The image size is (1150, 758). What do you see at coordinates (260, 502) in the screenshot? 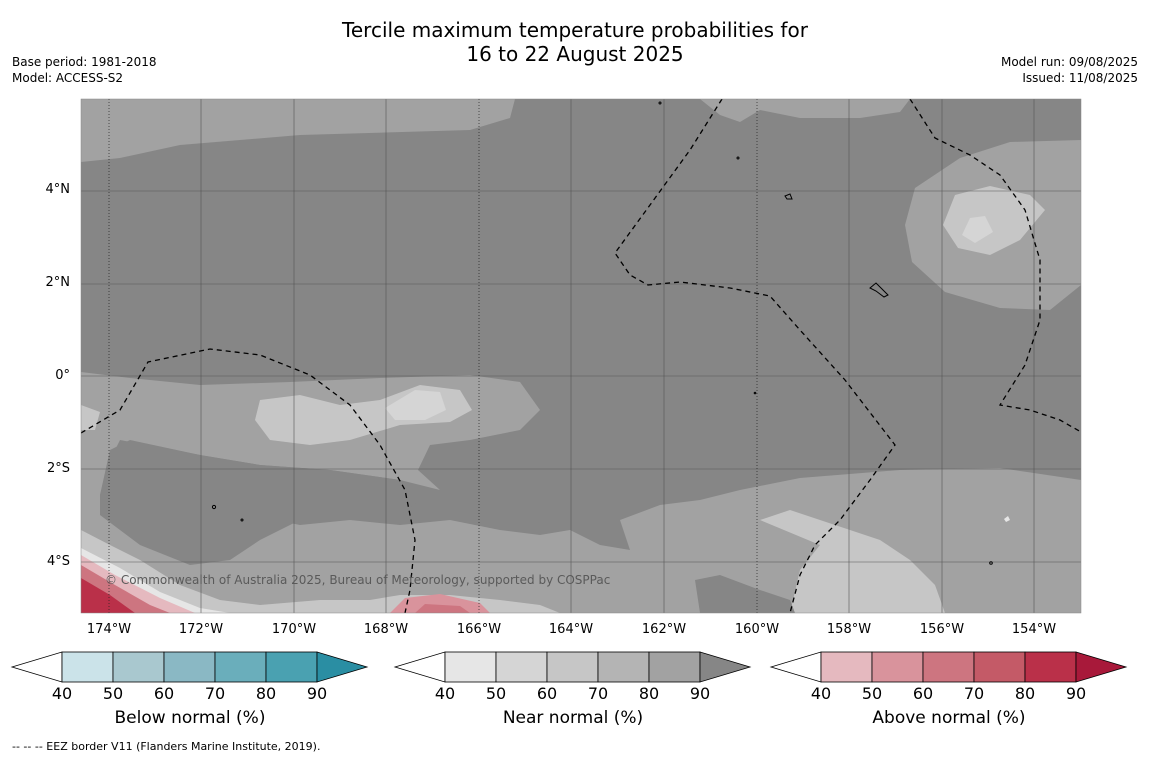
I see `field-near-90-southwest` at bounding box center [260, 502].